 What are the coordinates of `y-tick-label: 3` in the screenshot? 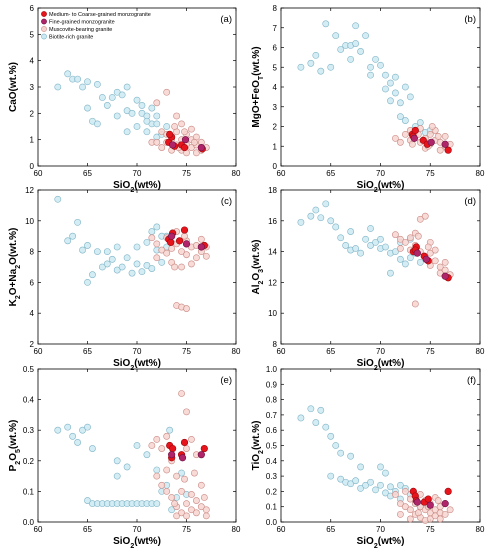 It's located at (32, 87).